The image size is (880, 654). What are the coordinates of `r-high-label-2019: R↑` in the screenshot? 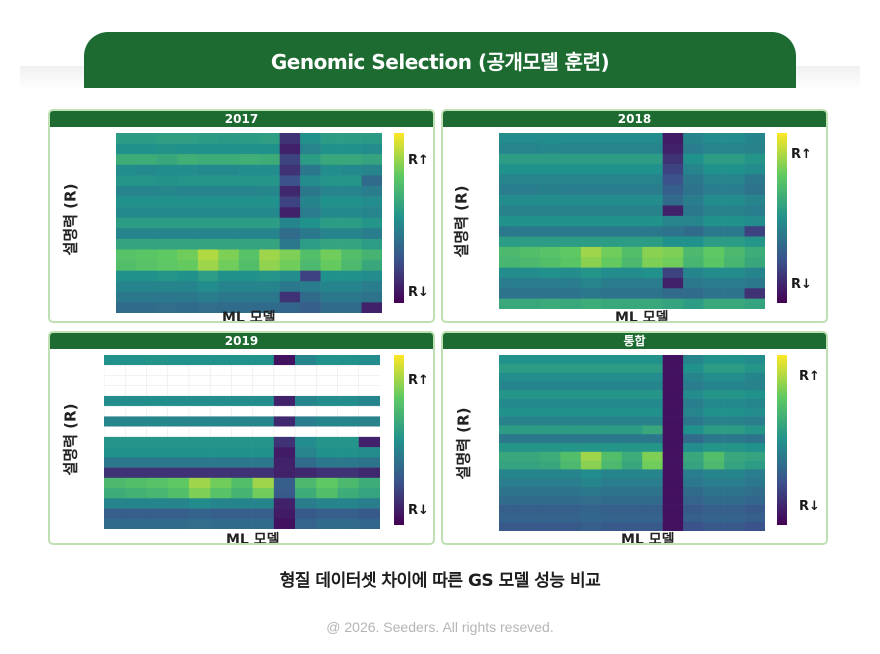 It's located at (418, 380).